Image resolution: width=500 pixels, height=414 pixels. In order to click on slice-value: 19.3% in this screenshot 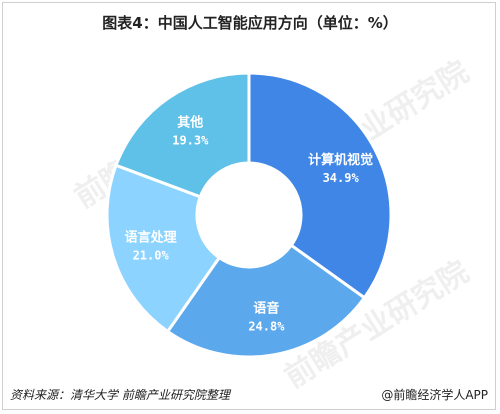, I will do `click(190, 140)`.